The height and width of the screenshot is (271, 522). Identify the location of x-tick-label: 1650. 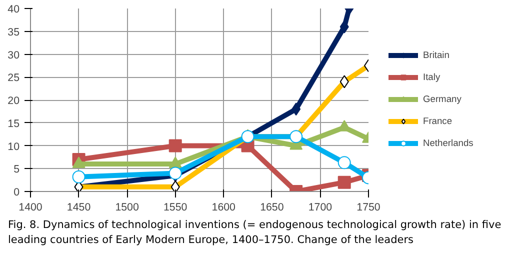
(272, 208).